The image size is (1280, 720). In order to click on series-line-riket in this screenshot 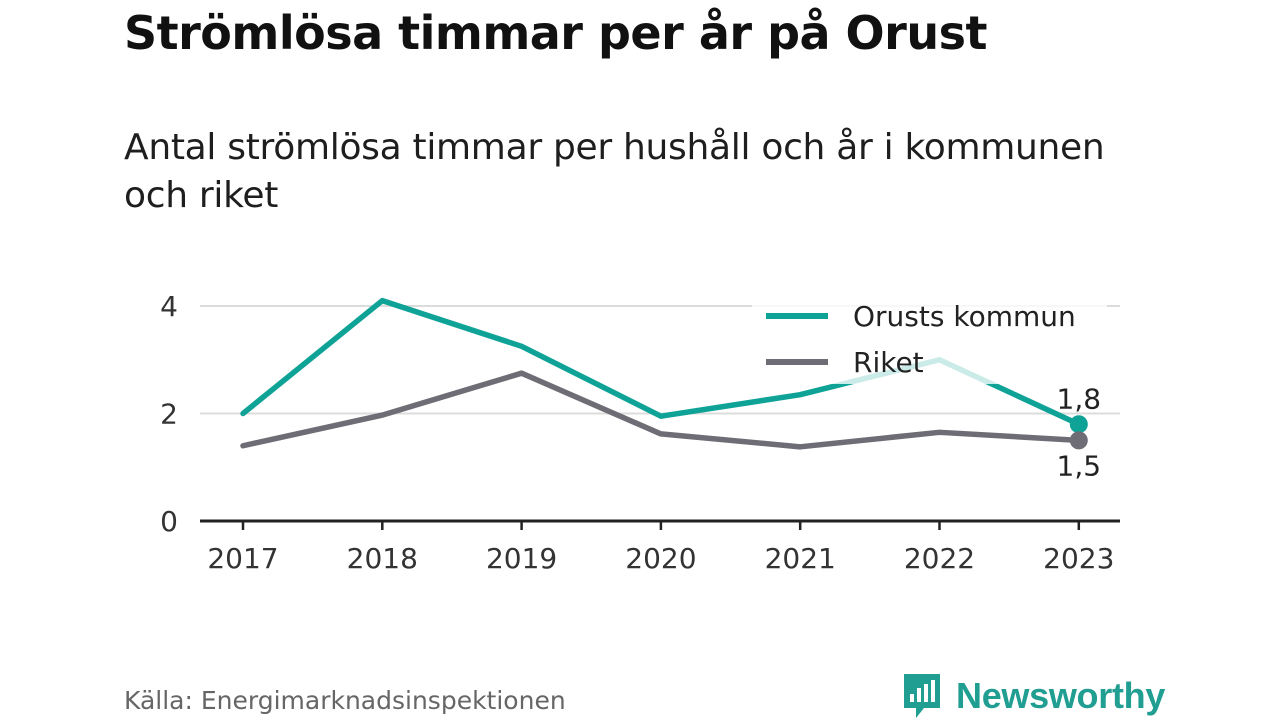, I will do `click(661, 410)`.